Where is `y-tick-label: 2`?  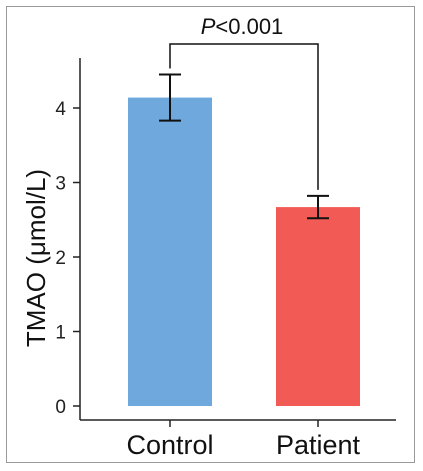
y-tick-label: 2 is located at coordinates (60, 258).